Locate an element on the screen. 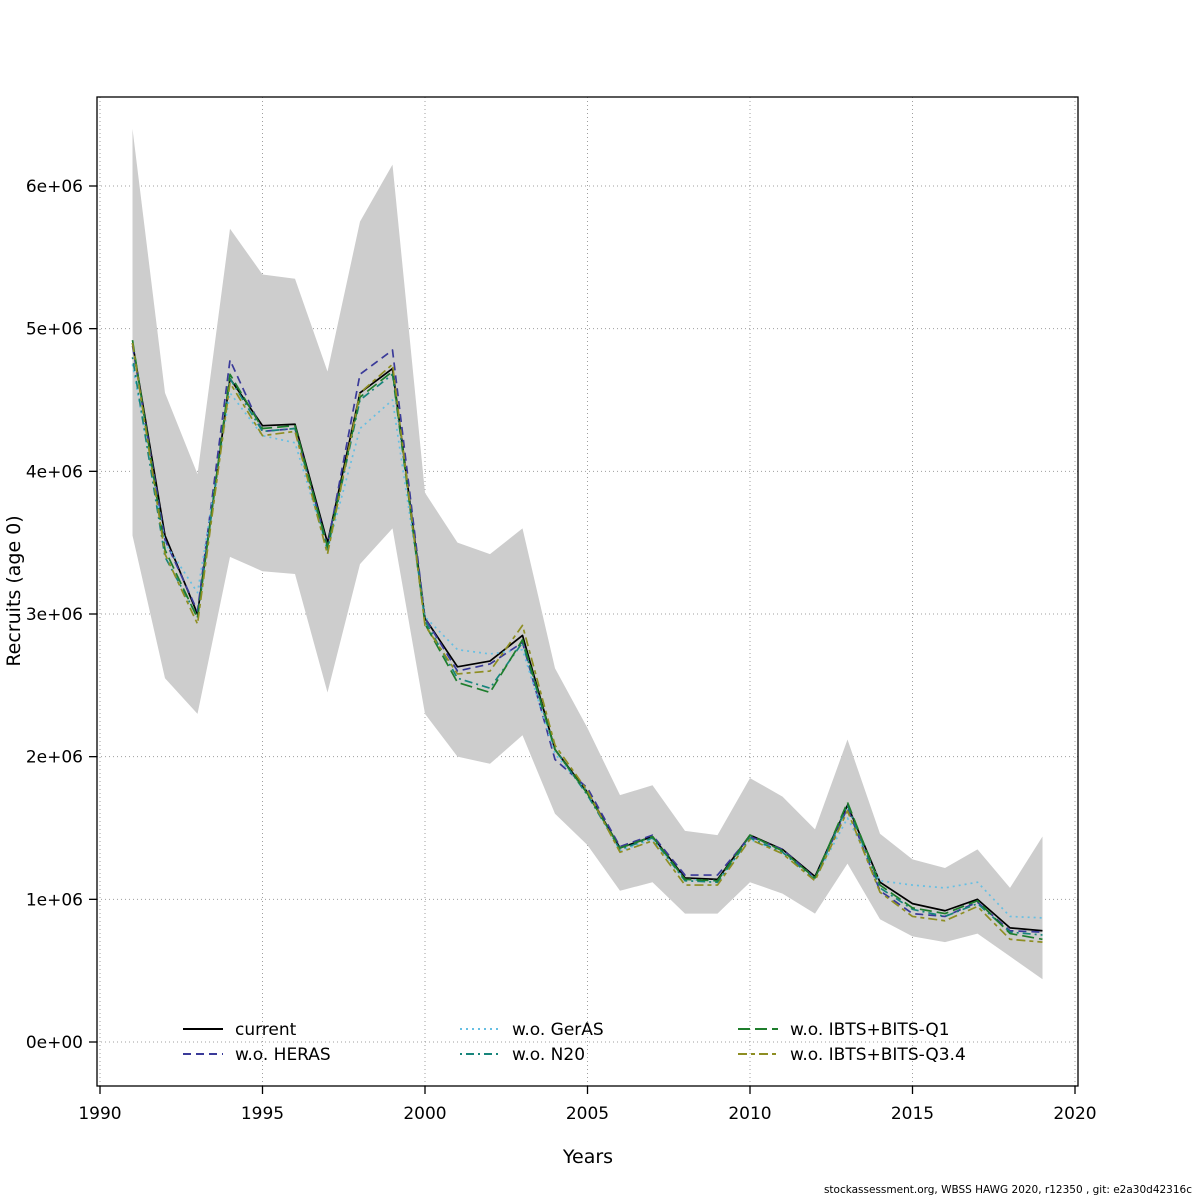  x-tick-label: 2015 is located at coordinates (912, 1114).